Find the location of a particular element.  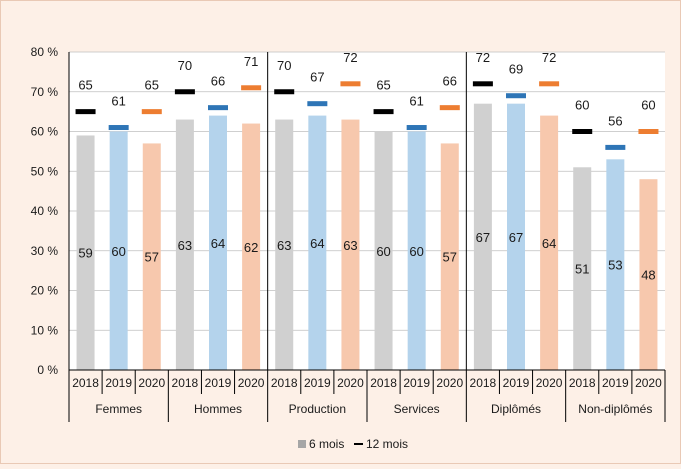

legend-label-6-mois: 6 mois is located at coordinates (326, 444).